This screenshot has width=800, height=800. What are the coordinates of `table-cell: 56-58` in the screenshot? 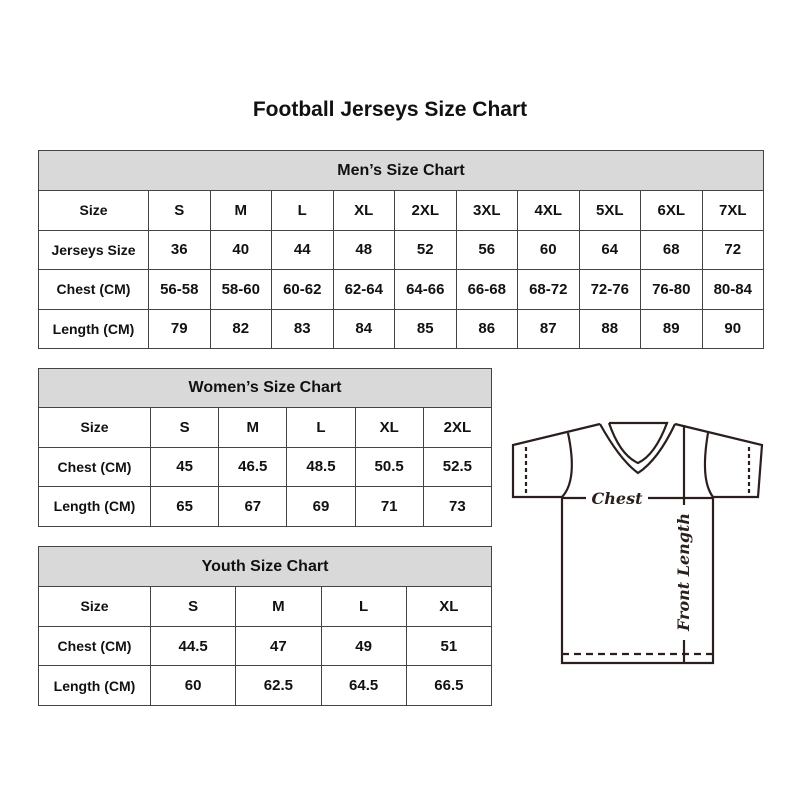 It's located at (179, 289).